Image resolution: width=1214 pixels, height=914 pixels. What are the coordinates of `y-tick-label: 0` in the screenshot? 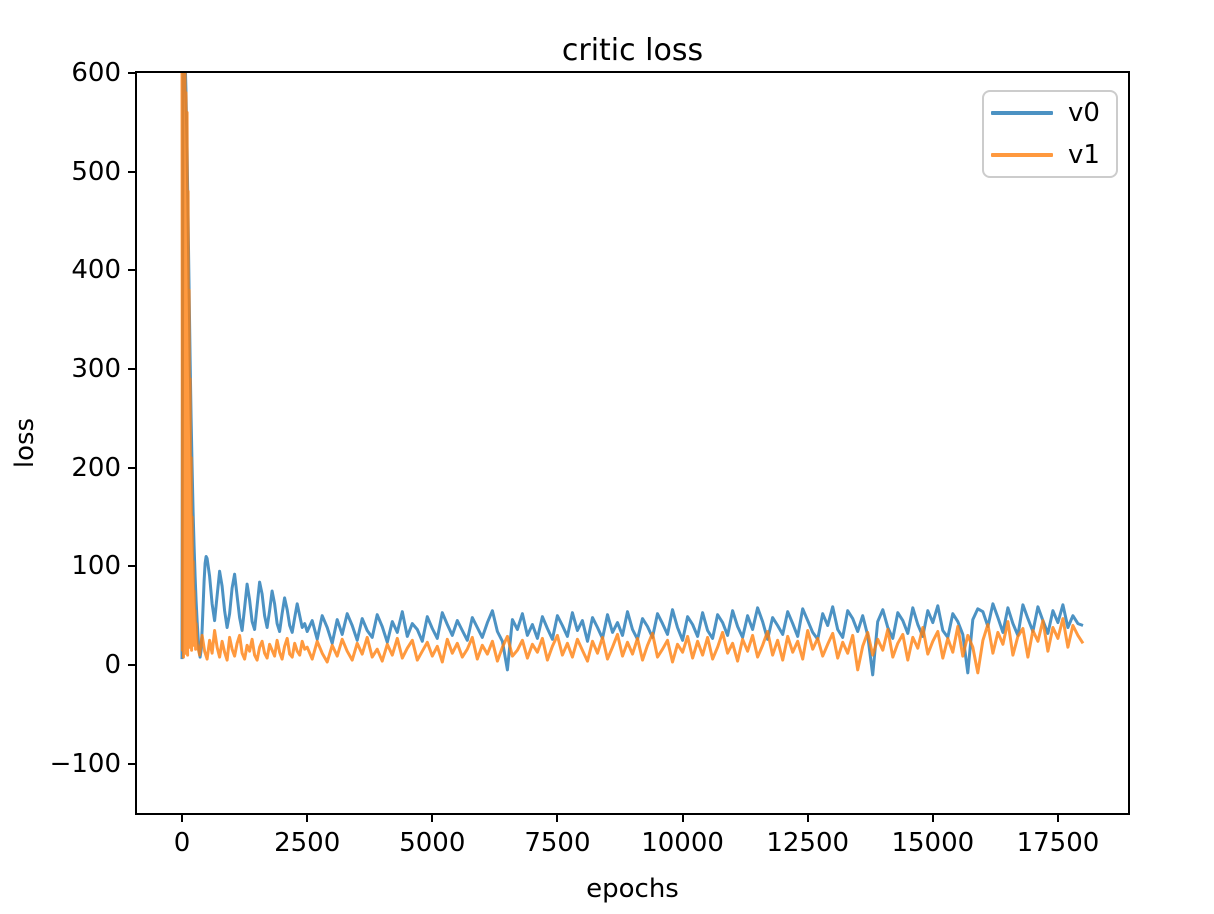 It's located at (112, 665).